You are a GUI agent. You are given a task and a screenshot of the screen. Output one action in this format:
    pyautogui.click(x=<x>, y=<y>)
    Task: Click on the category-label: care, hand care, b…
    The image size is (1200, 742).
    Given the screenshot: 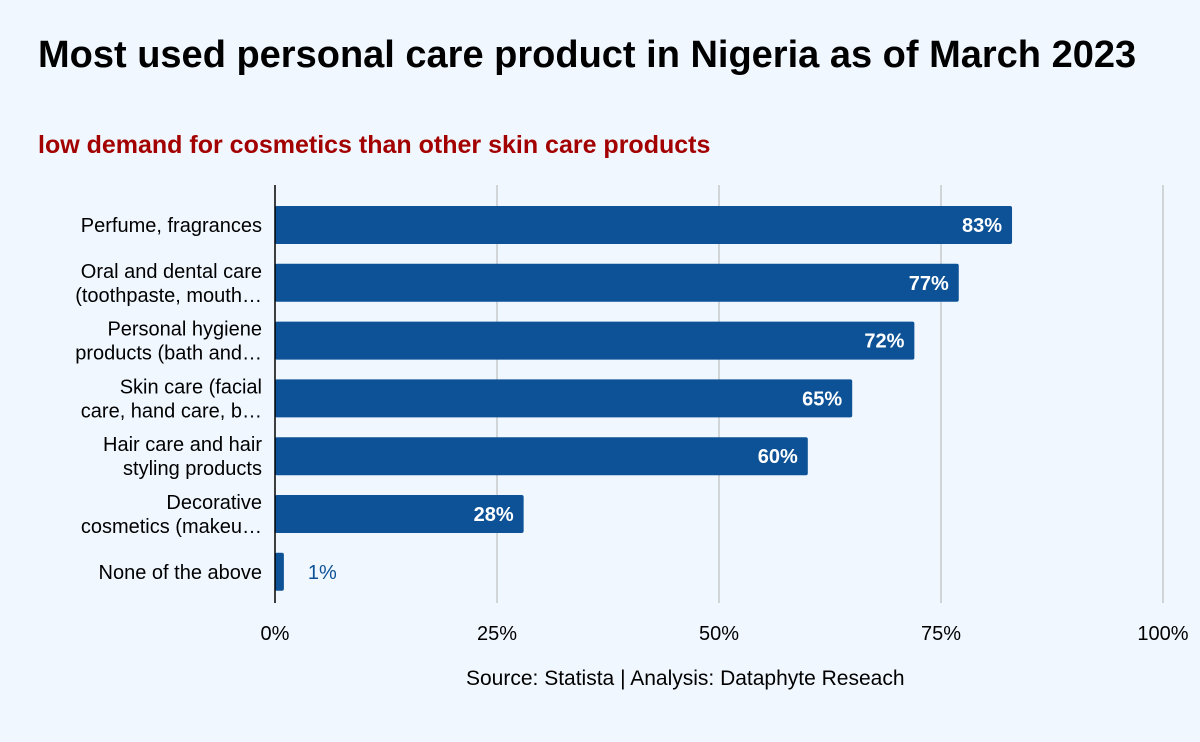 What is the action you would take?
    pyautogui.click(x=171, y=411)
    